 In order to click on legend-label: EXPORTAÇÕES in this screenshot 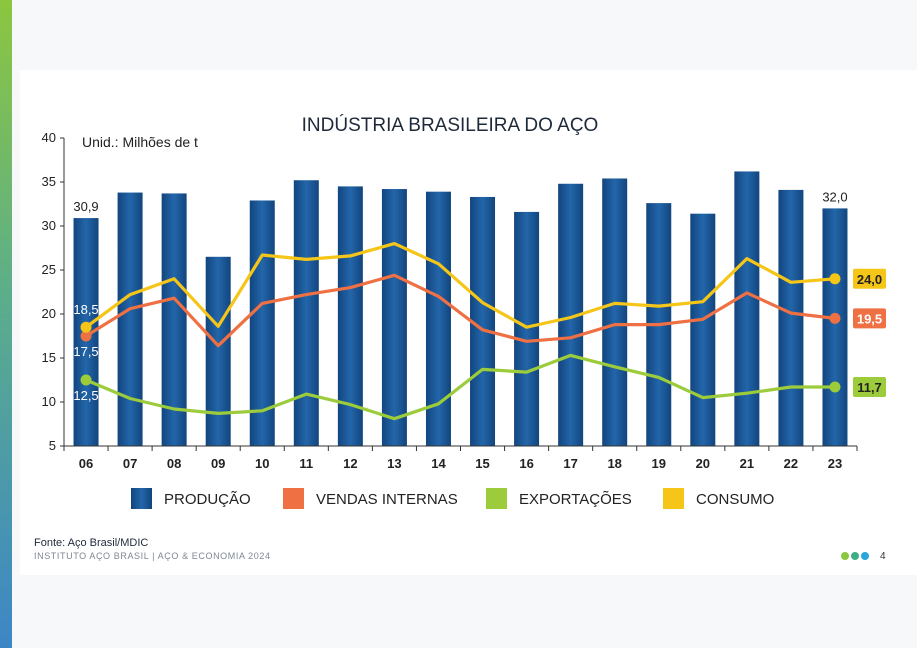, I will do `click(575, 499)`.